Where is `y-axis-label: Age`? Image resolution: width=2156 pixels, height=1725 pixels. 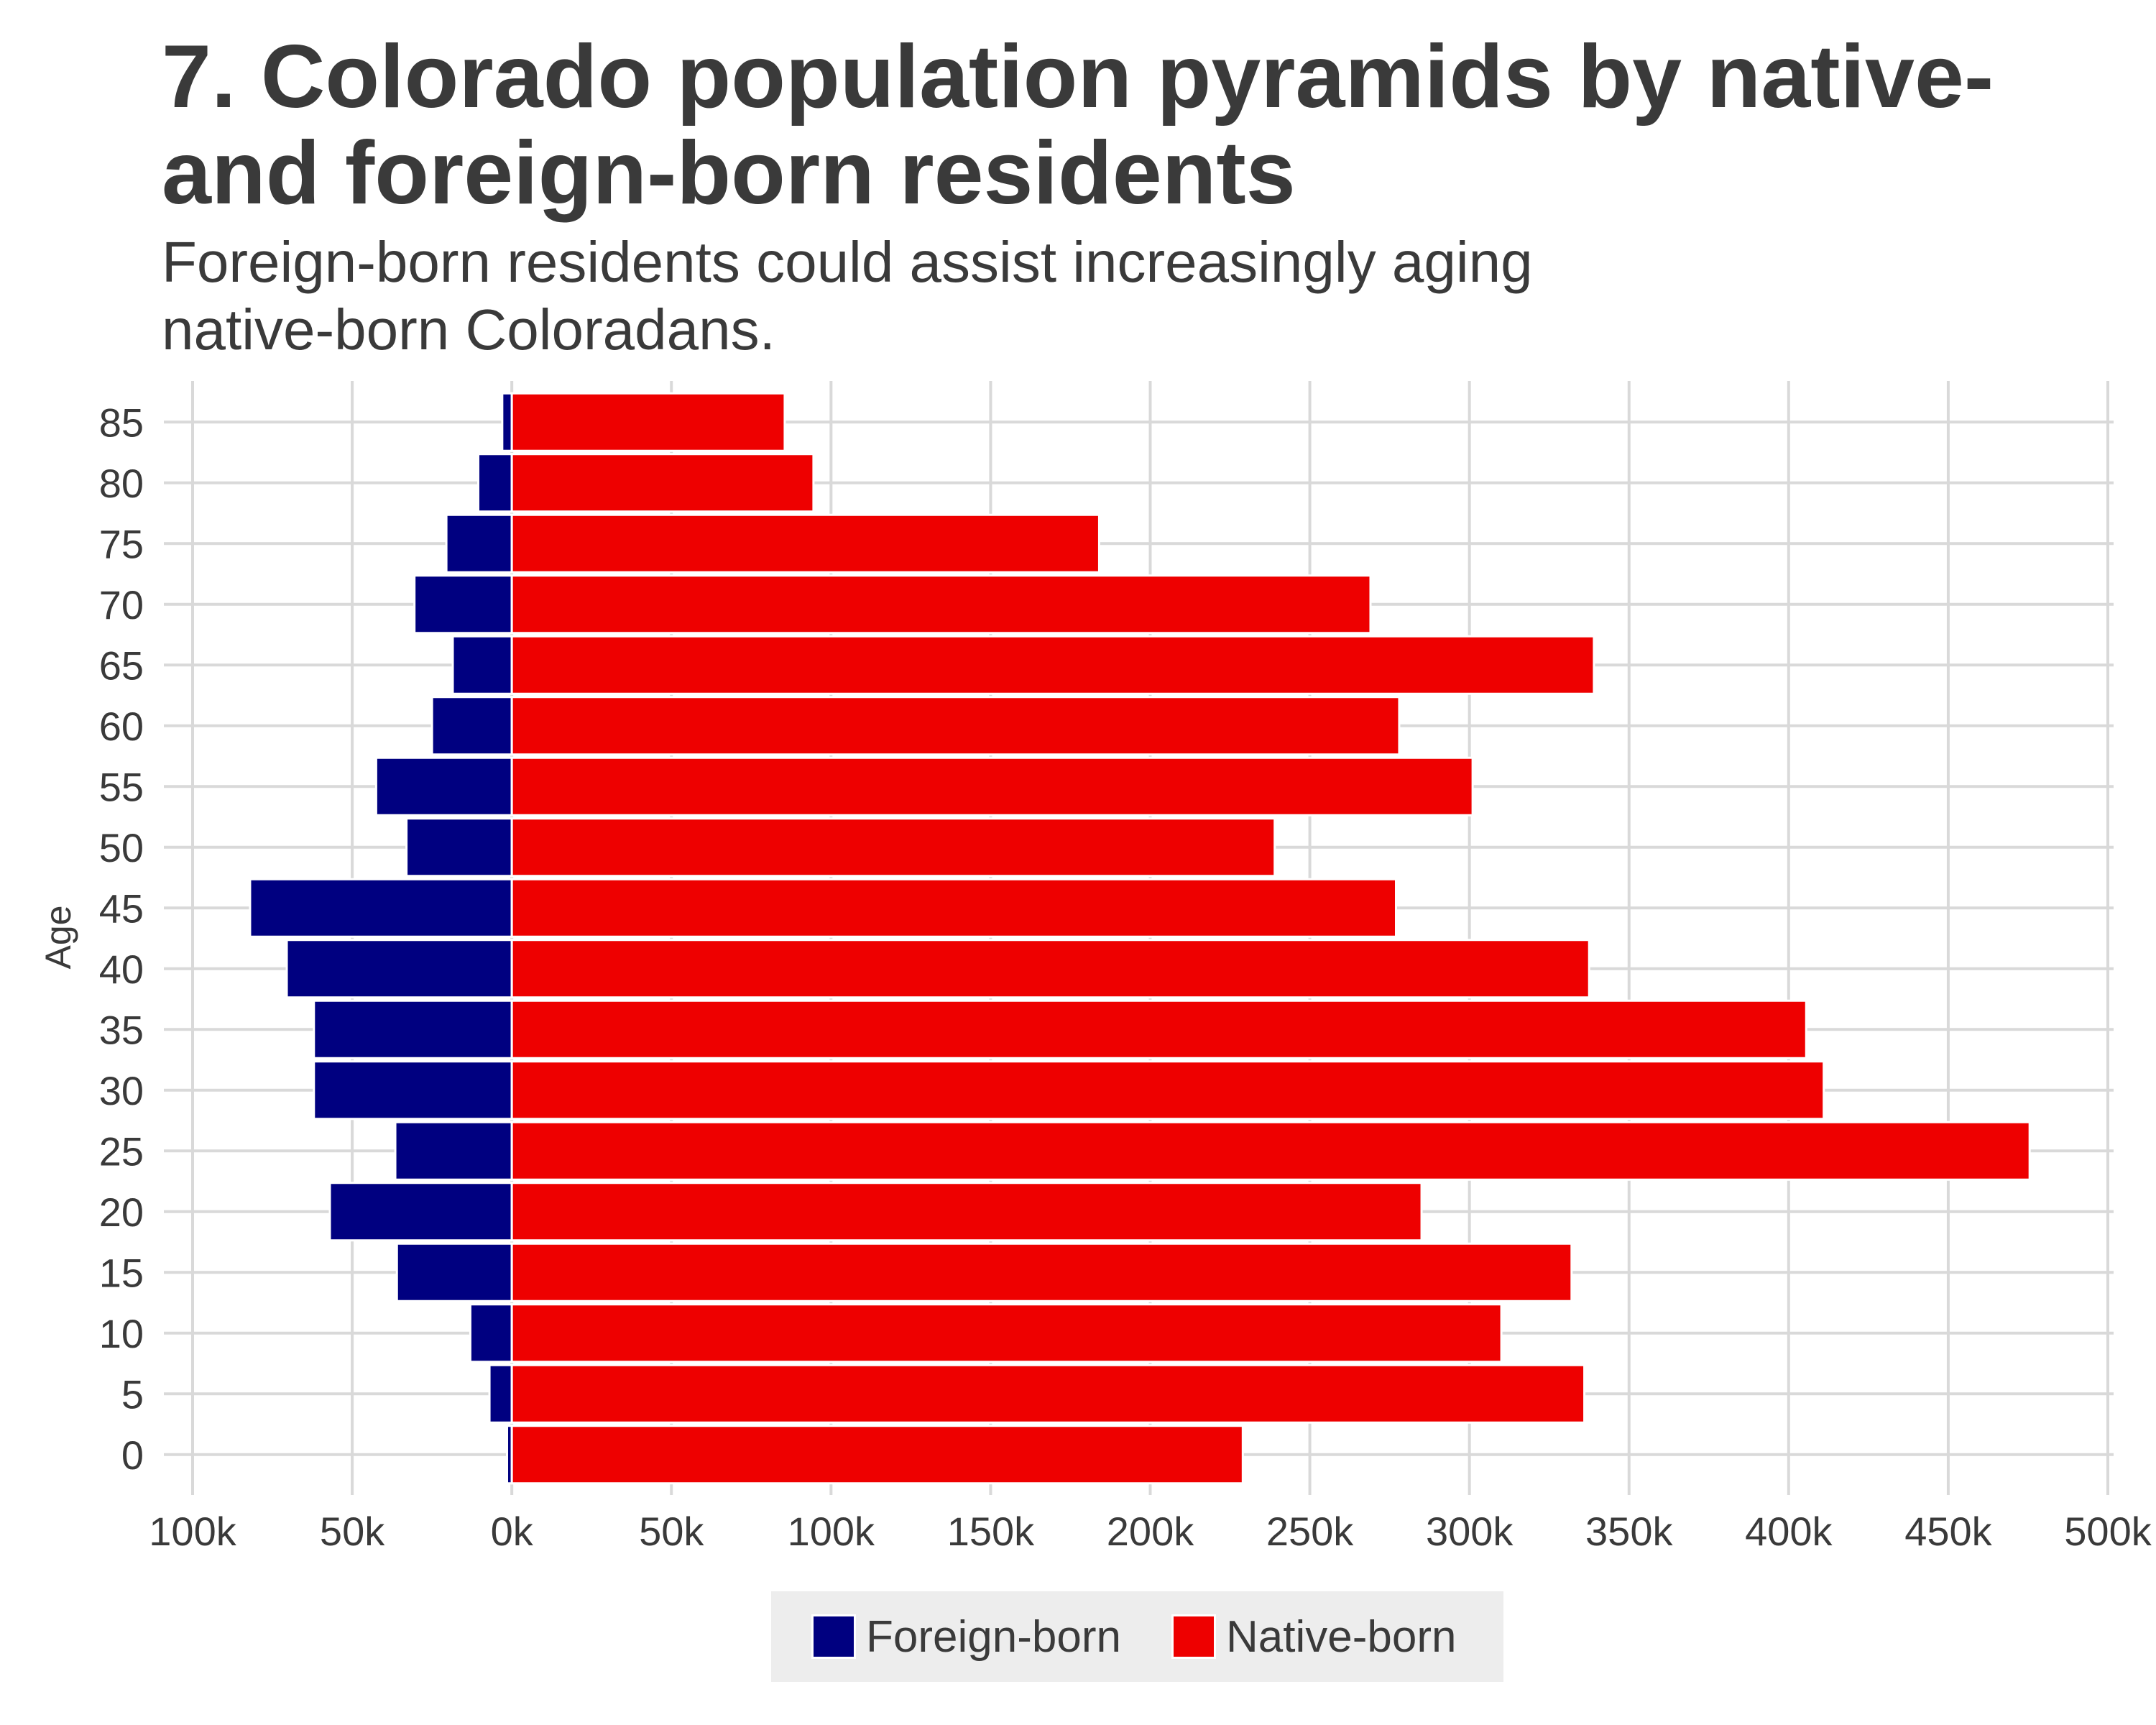 y-axis-label: Age is located at coordinates (58, 938).